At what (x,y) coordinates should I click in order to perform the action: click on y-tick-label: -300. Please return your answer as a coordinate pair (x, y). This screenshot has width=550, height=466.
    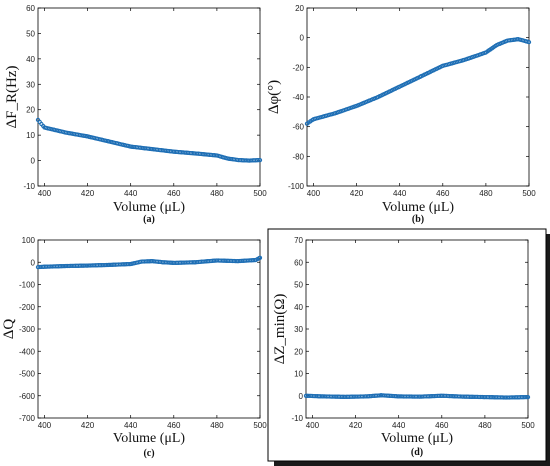
    Looking at the image, I should click on (27, 329).